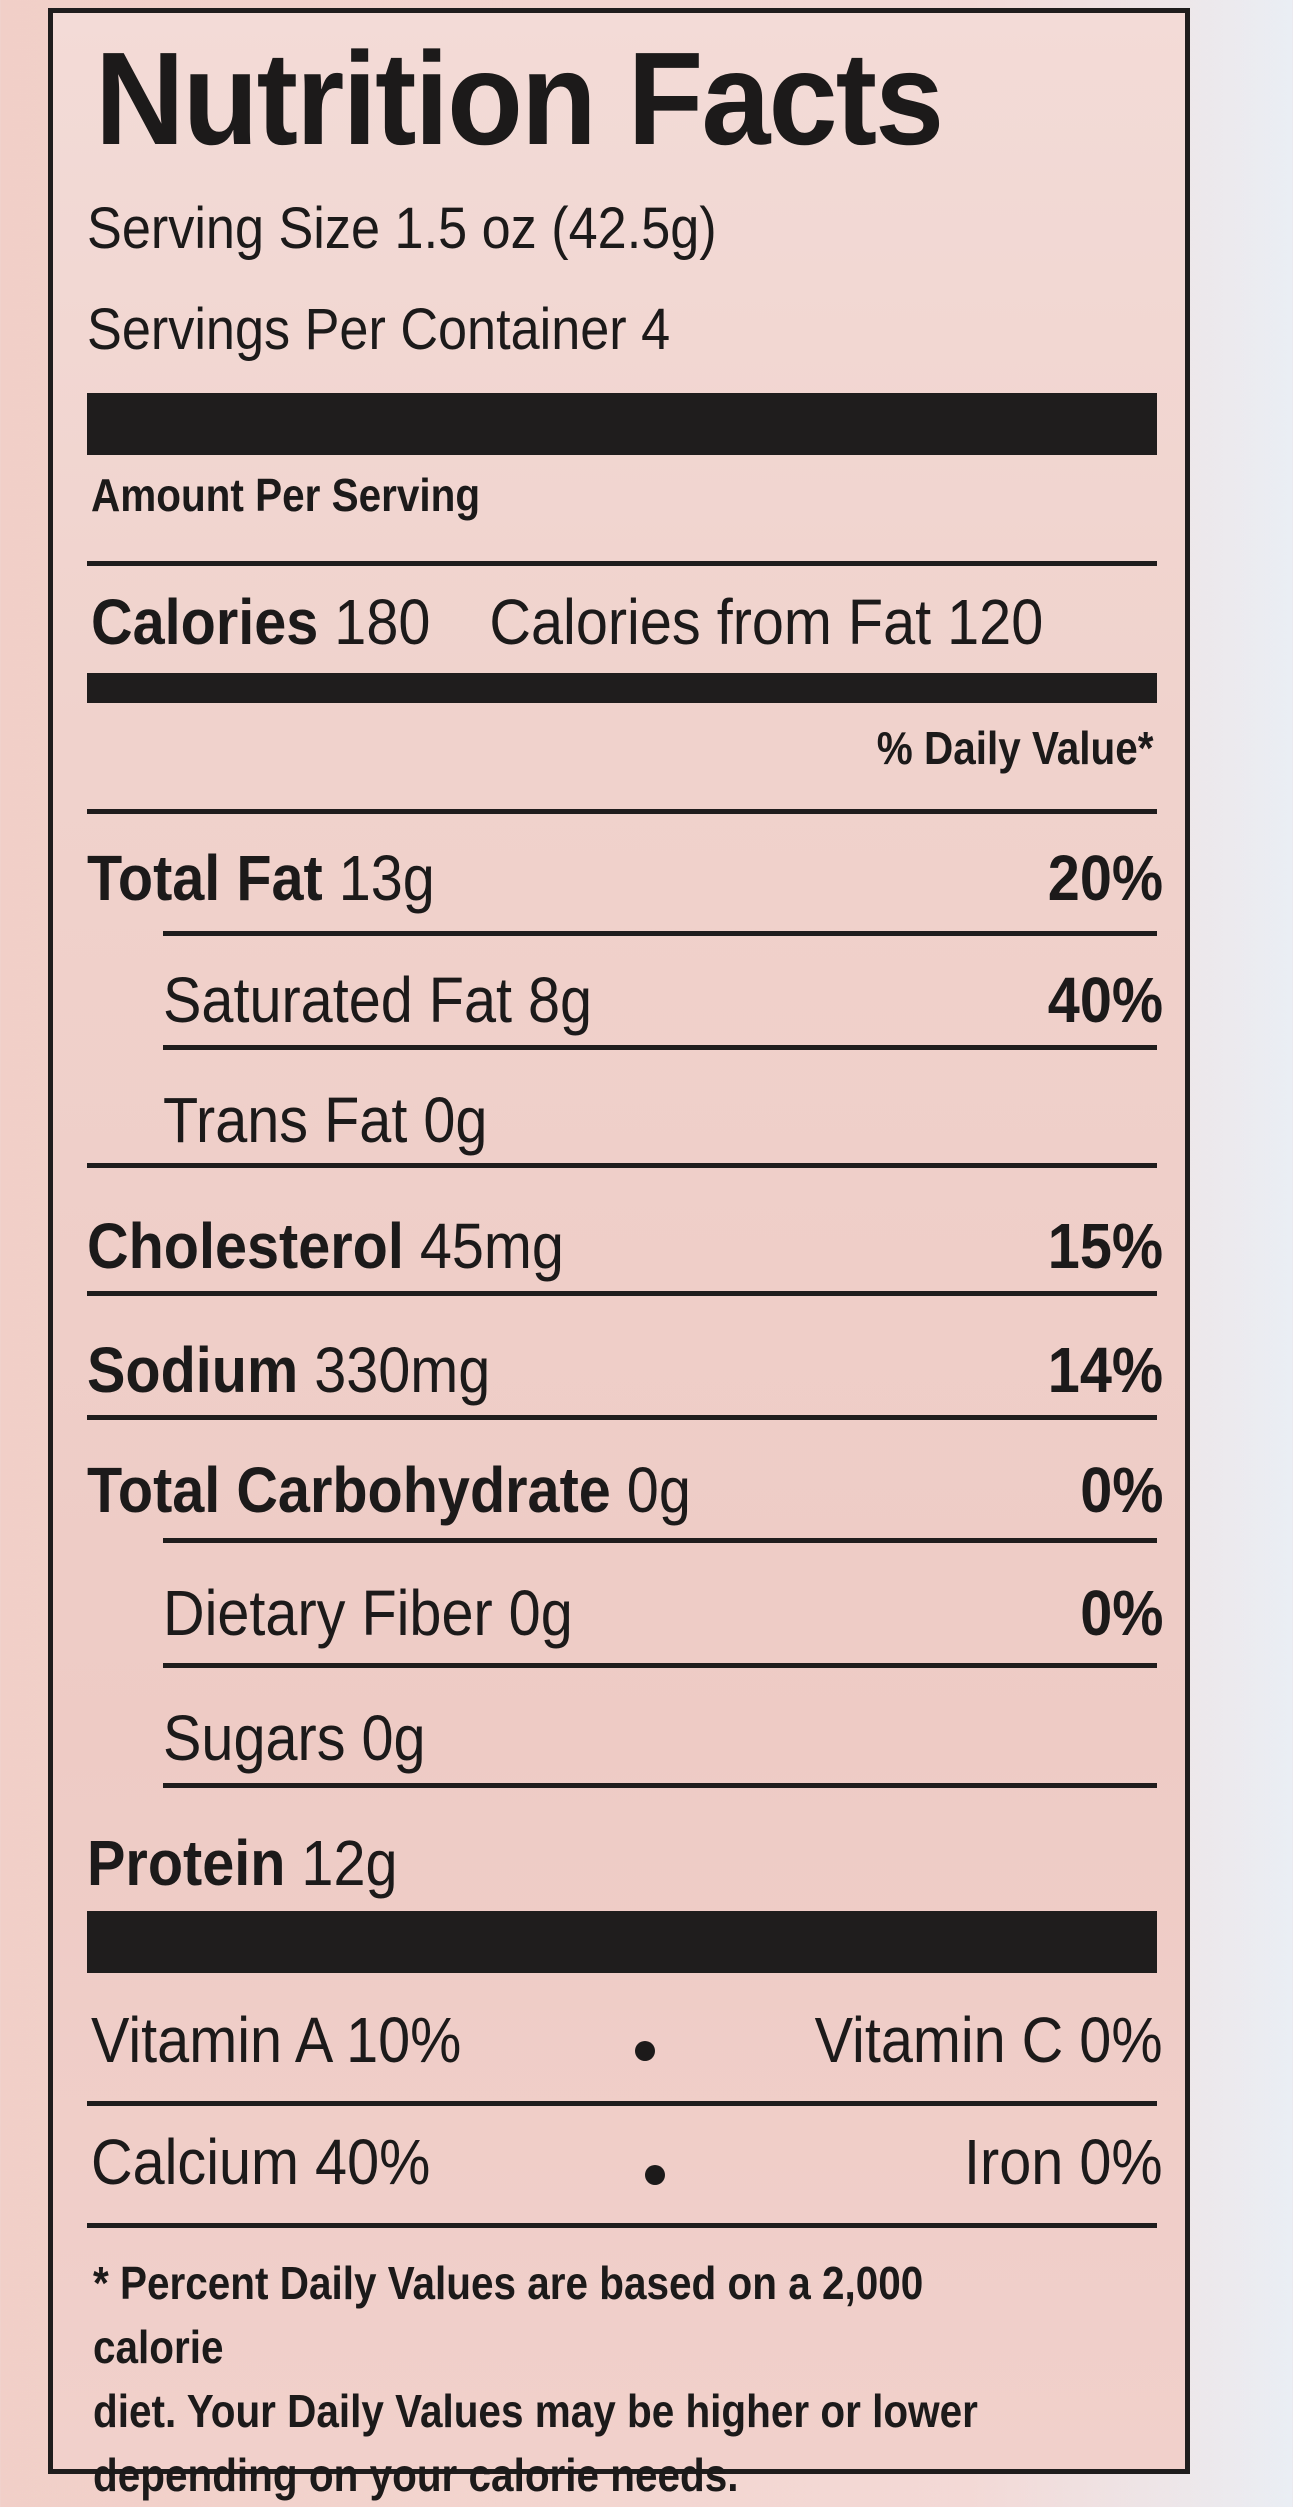 The width and height of the screenshot is (1293, 2507). I want to click on nutrient-name: Sugars, so click(254, 1738).